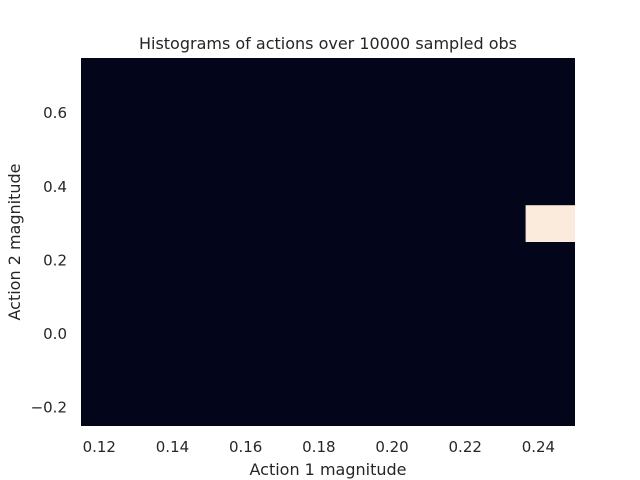  I want to click on y-tick-label: 0.2, so click(55, 260).